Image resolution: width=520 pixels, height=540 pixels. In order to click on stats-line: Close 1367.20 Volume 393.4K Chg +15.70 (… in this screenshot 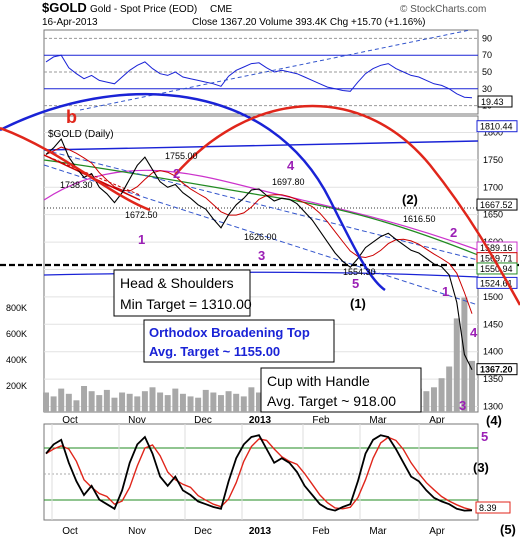, I will do `click(309, 22)`.